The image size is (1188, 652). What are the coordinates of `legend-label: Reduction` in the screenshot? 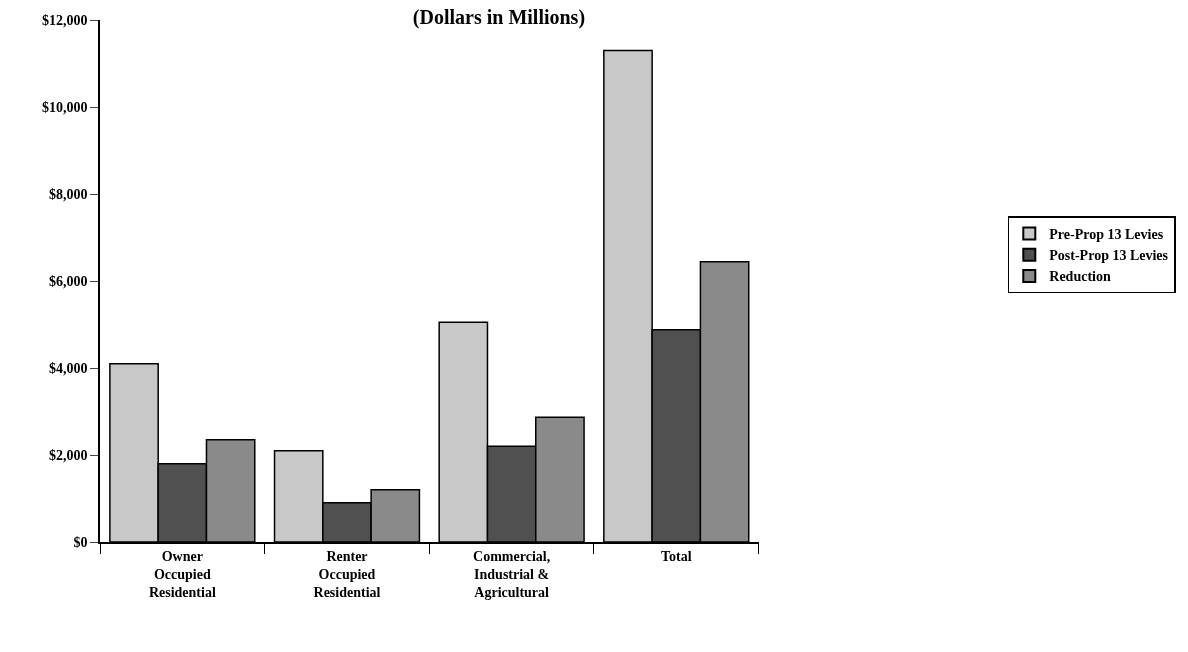 It's located at (1080, 277).